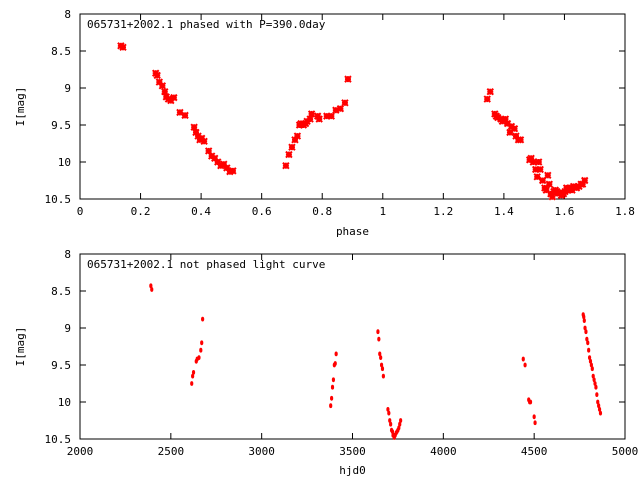  Describe the element at coordinates (352, 470) in the screenshot. I see `x-axis-title: hjd0` at that location.